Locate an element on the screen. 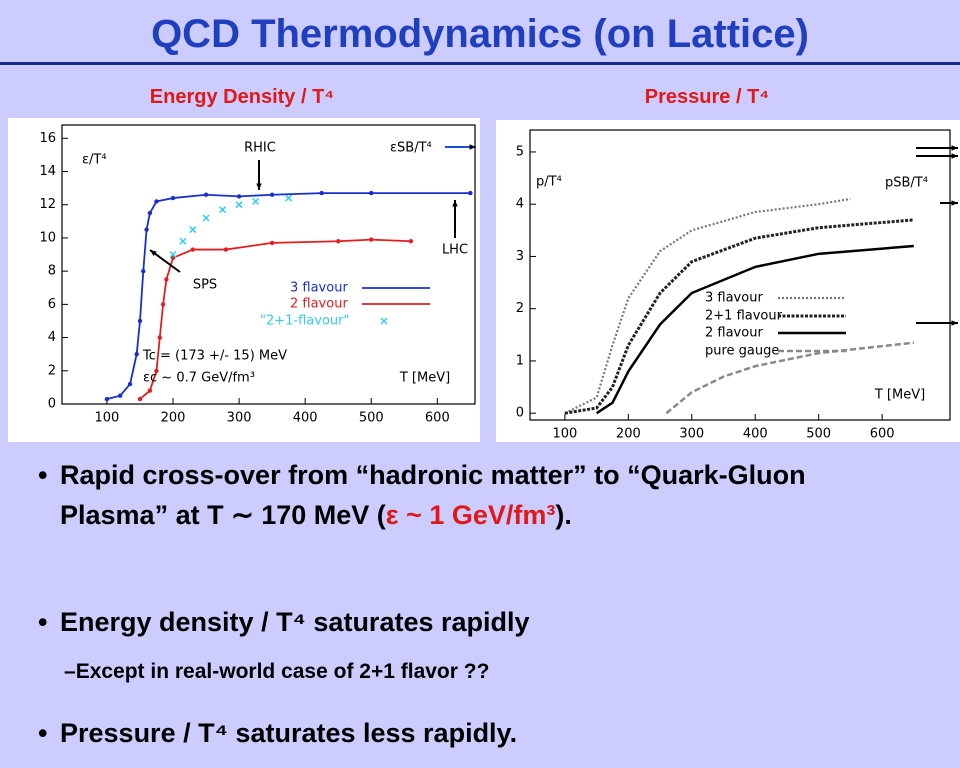  y-tick-label: 3 is located at coordinates (520, 256).